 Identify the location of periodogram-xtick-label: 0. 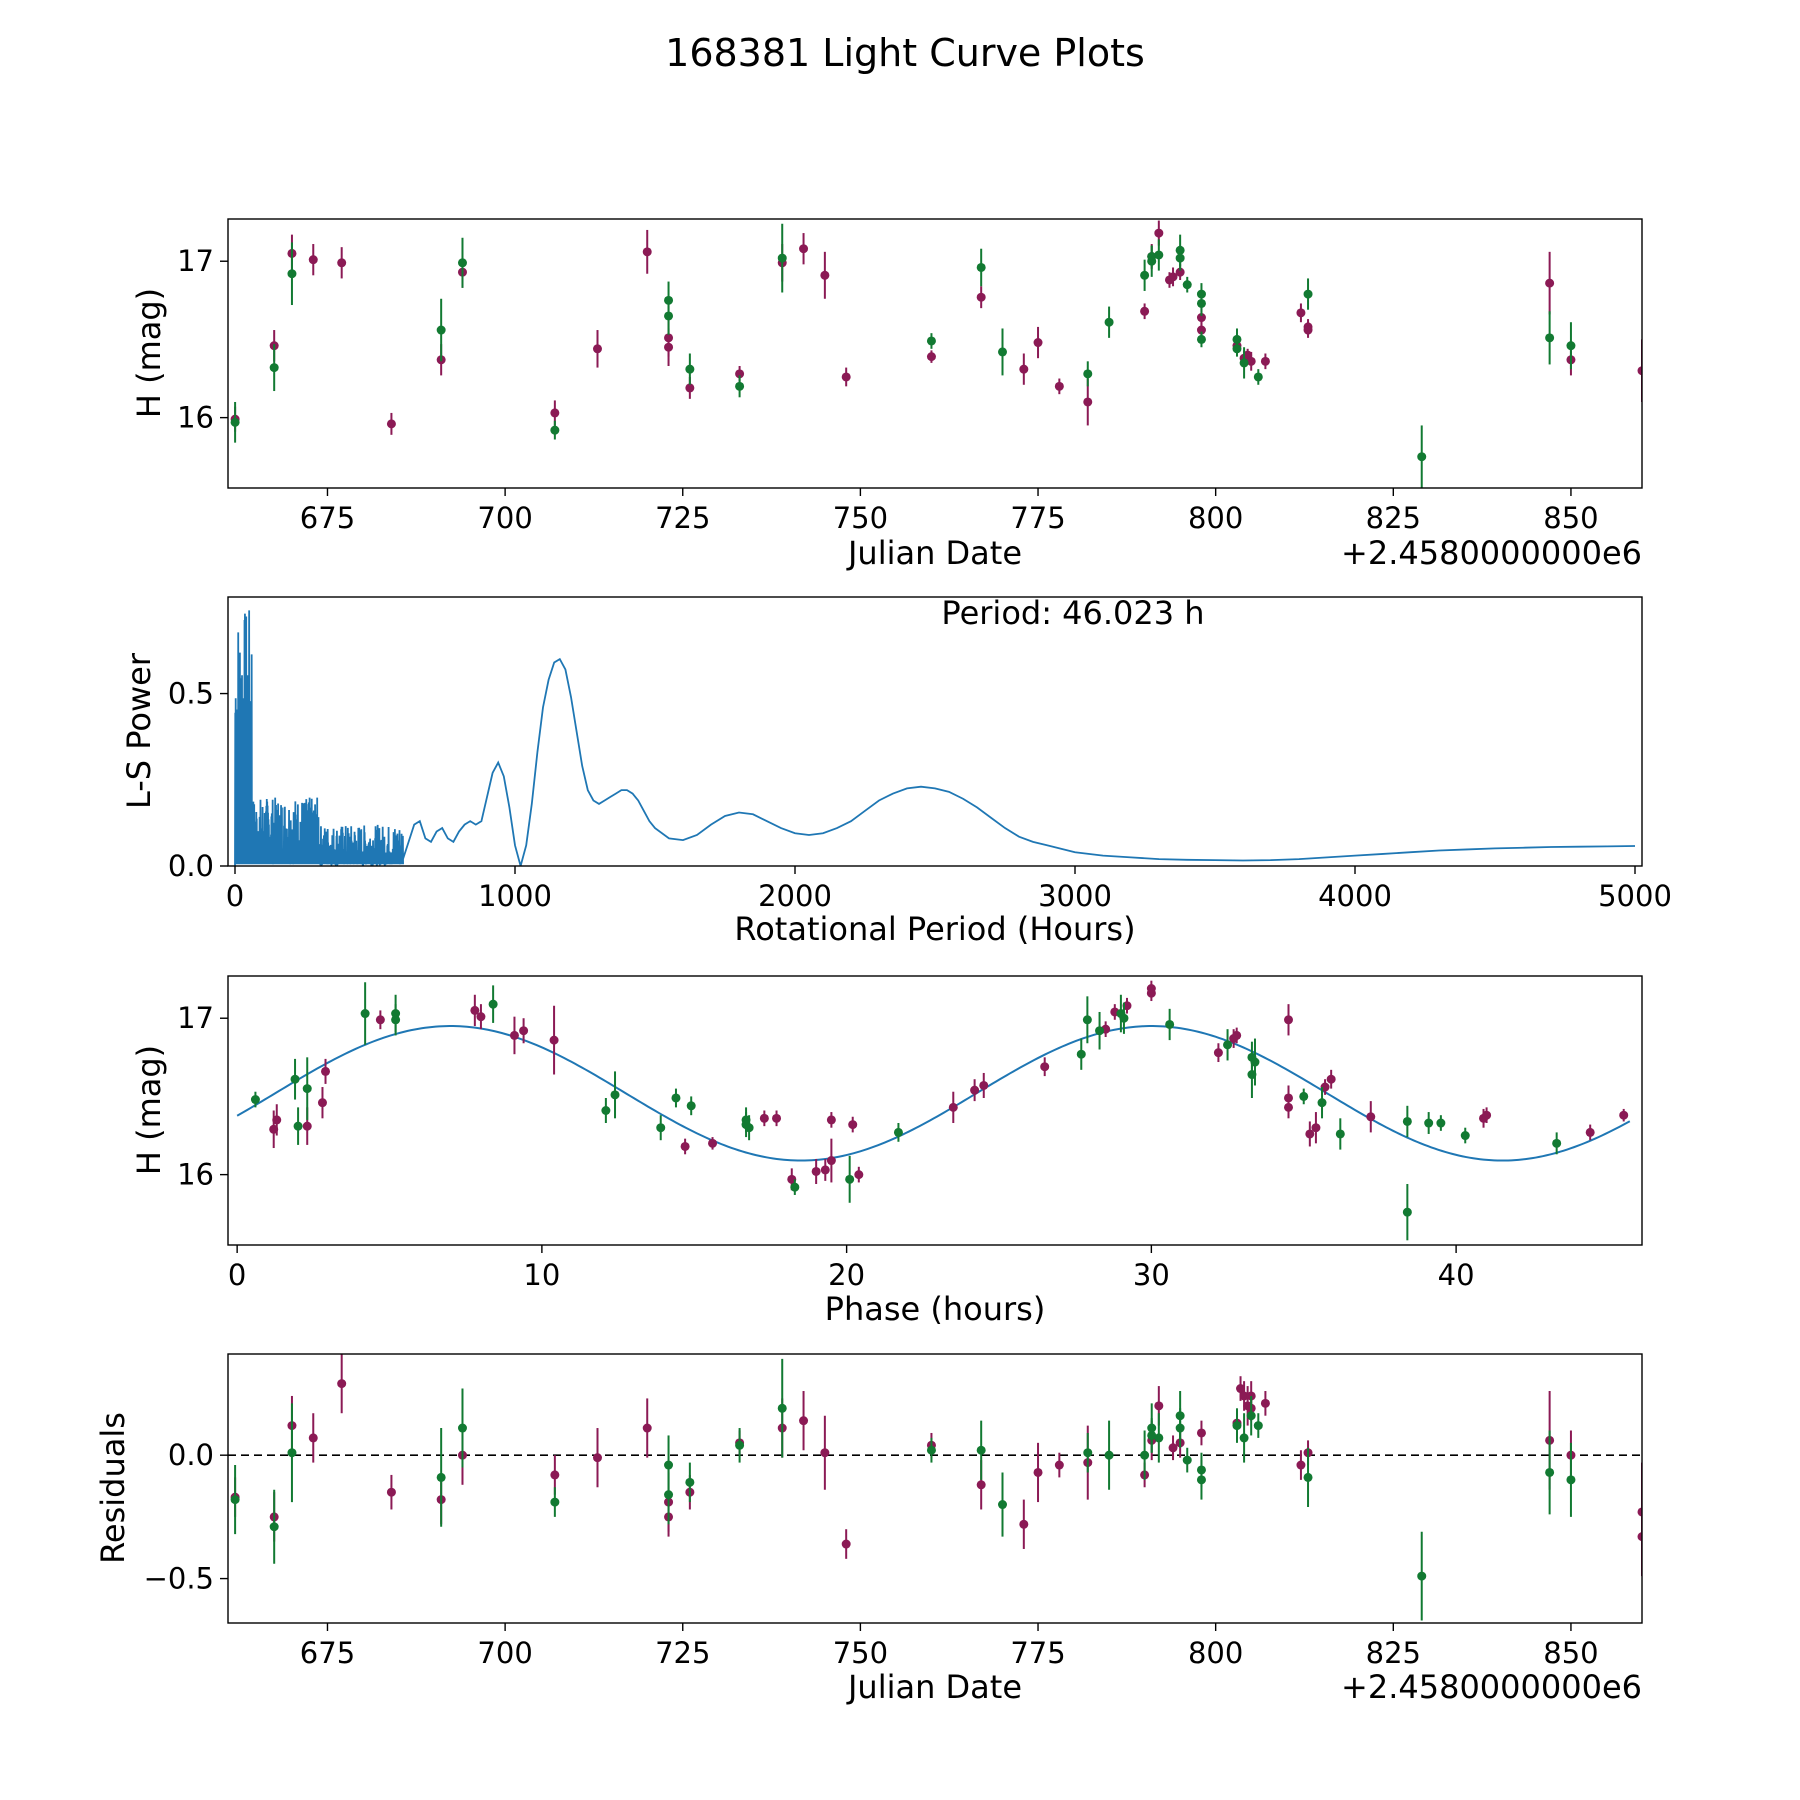
(235, 896).